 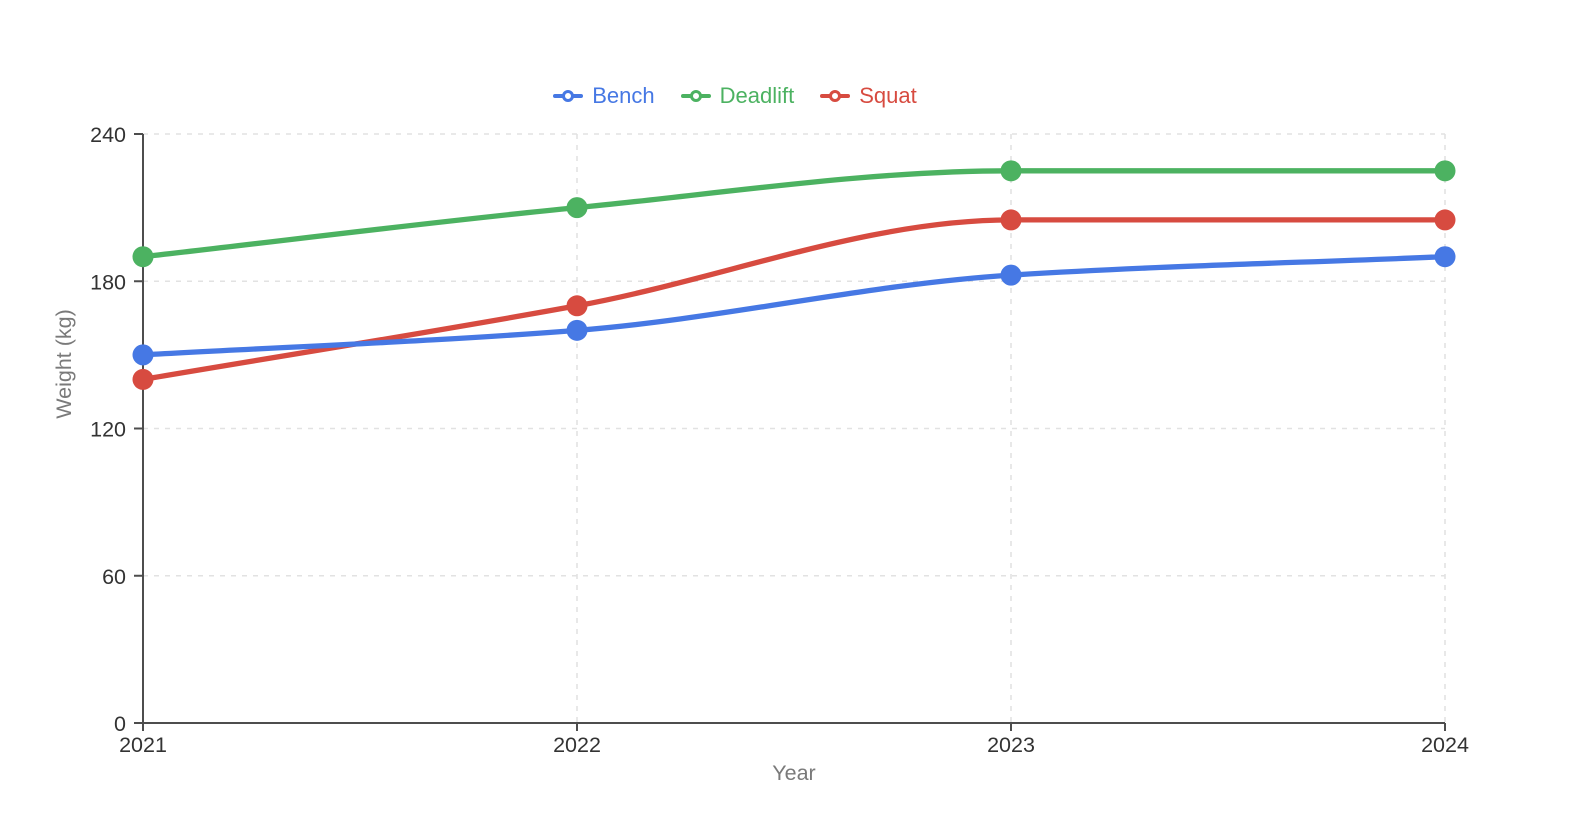 I want to click on data-point-deadlift-2024, so click(x=1445, y=171).